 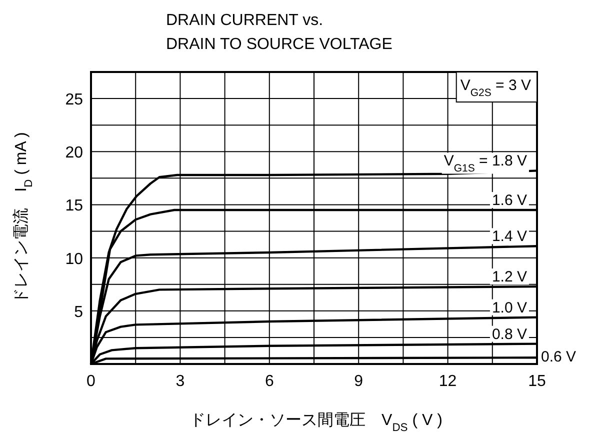 I want to click on y-tick-label: 20, so click(x=74, y=153).